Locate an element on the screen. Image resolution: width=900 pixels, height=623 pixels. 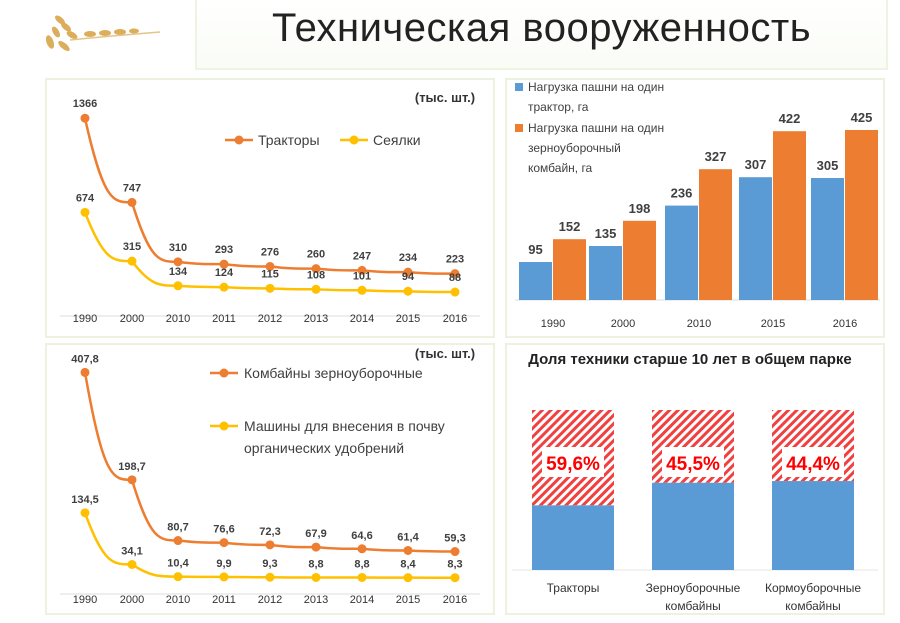
data-label: 34,1 is located at coordinates (131, 551).